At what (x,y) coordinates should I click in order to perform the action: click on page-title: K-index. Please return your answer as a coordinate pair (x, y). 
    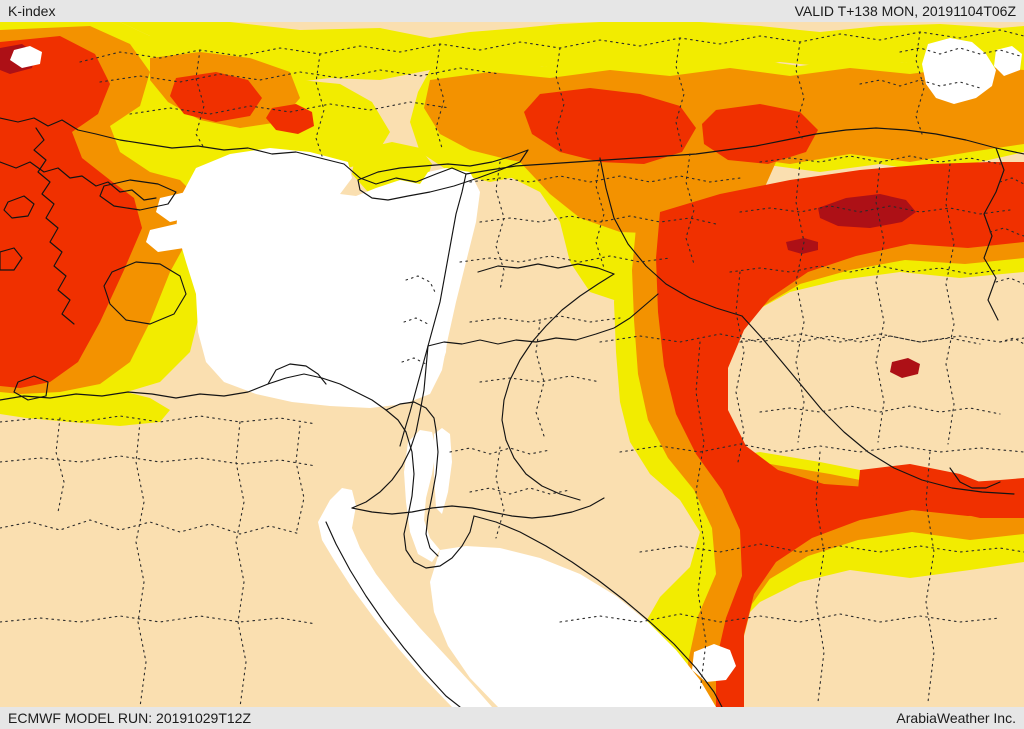
    Looking at the image, I should click on (32, 11).